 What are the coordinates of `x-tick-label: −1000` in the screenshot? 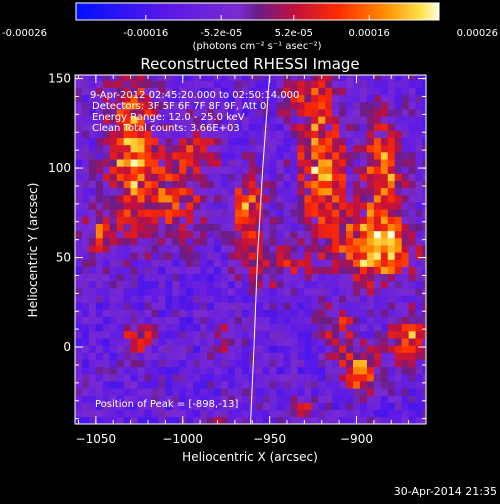 It's located at (182, 439).